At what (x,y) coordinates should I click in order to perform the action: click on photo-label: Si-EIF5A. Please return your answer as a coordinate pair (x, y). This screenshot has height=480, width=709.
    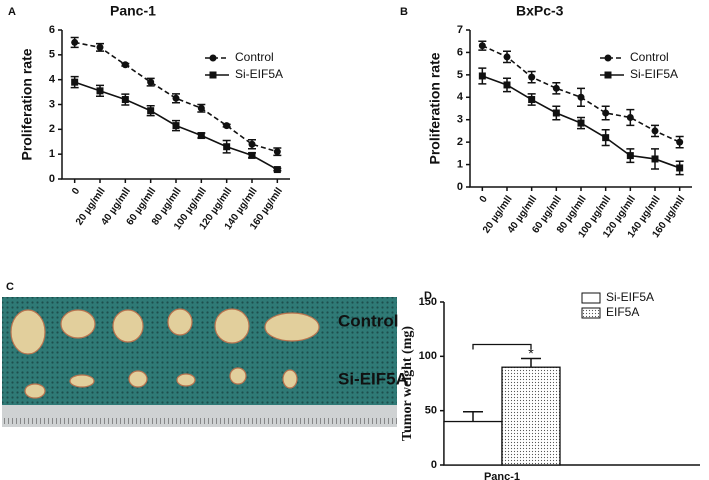
    Looking at the image, I should click on (373, 378).